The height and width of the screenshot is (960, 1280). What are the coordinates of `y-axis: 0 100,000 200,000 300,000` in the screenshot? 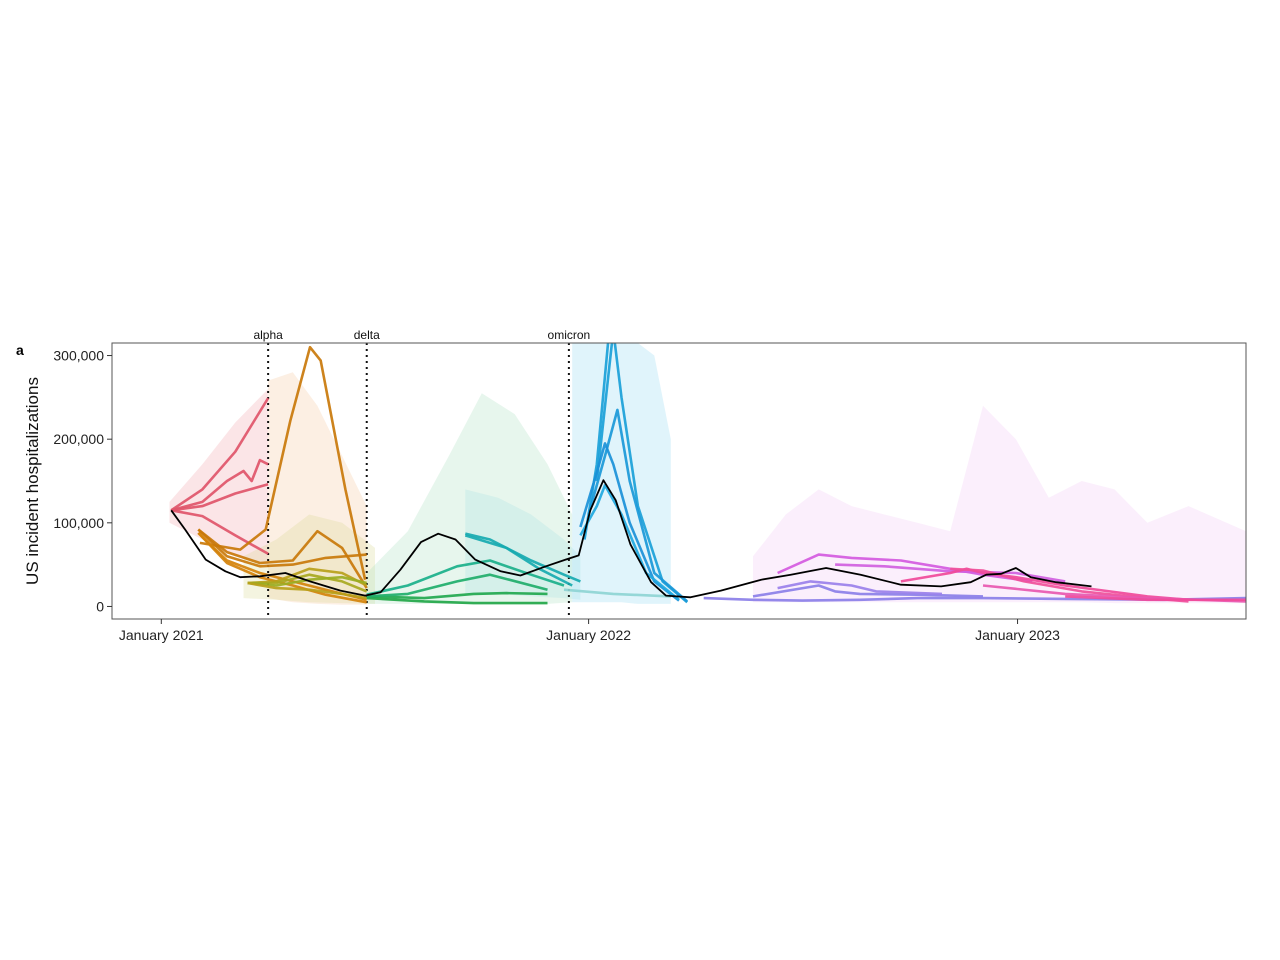 It's located at (82, 481).